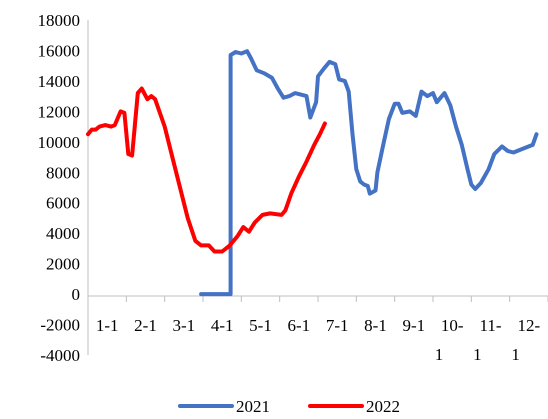 The image size is (548, 419). I want to click on x-tick-label: 5-1, so click(260, 325).